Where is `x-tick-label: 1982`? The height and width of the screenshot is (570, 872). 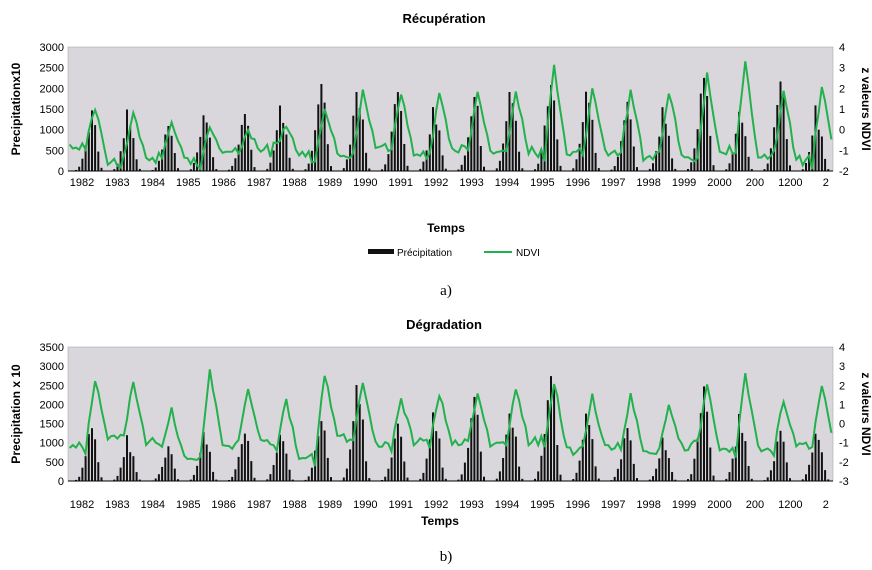
x-tick-label: 1982 is located at coordinates (82, 183).